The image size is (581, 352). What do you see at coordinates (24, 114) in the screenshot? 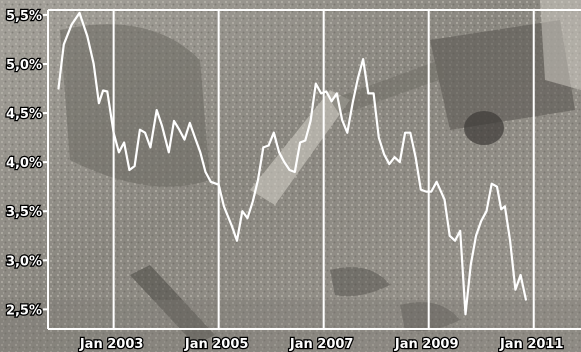
I see `y-tick-label: 4,5%` at bounding box center [24, 114].